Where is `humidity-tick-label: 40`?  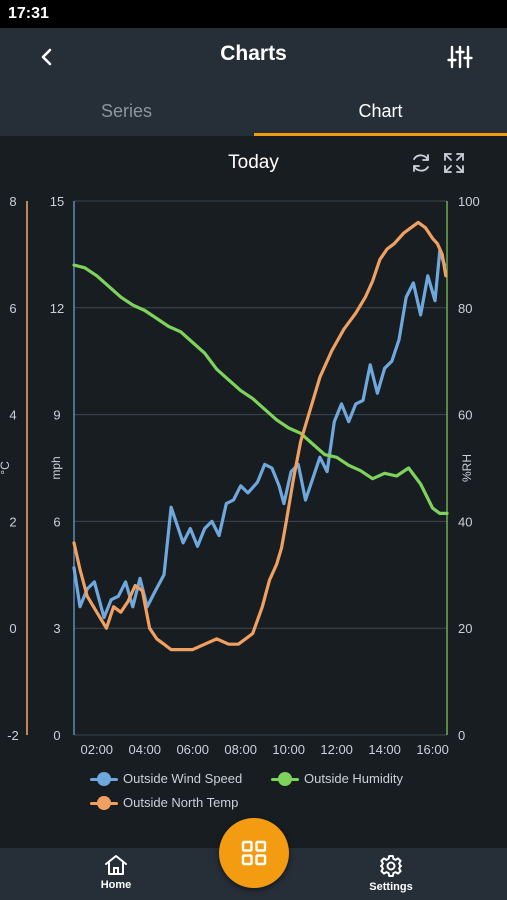
humidity-tick-label: 40 is located at coordinates (465, 521).